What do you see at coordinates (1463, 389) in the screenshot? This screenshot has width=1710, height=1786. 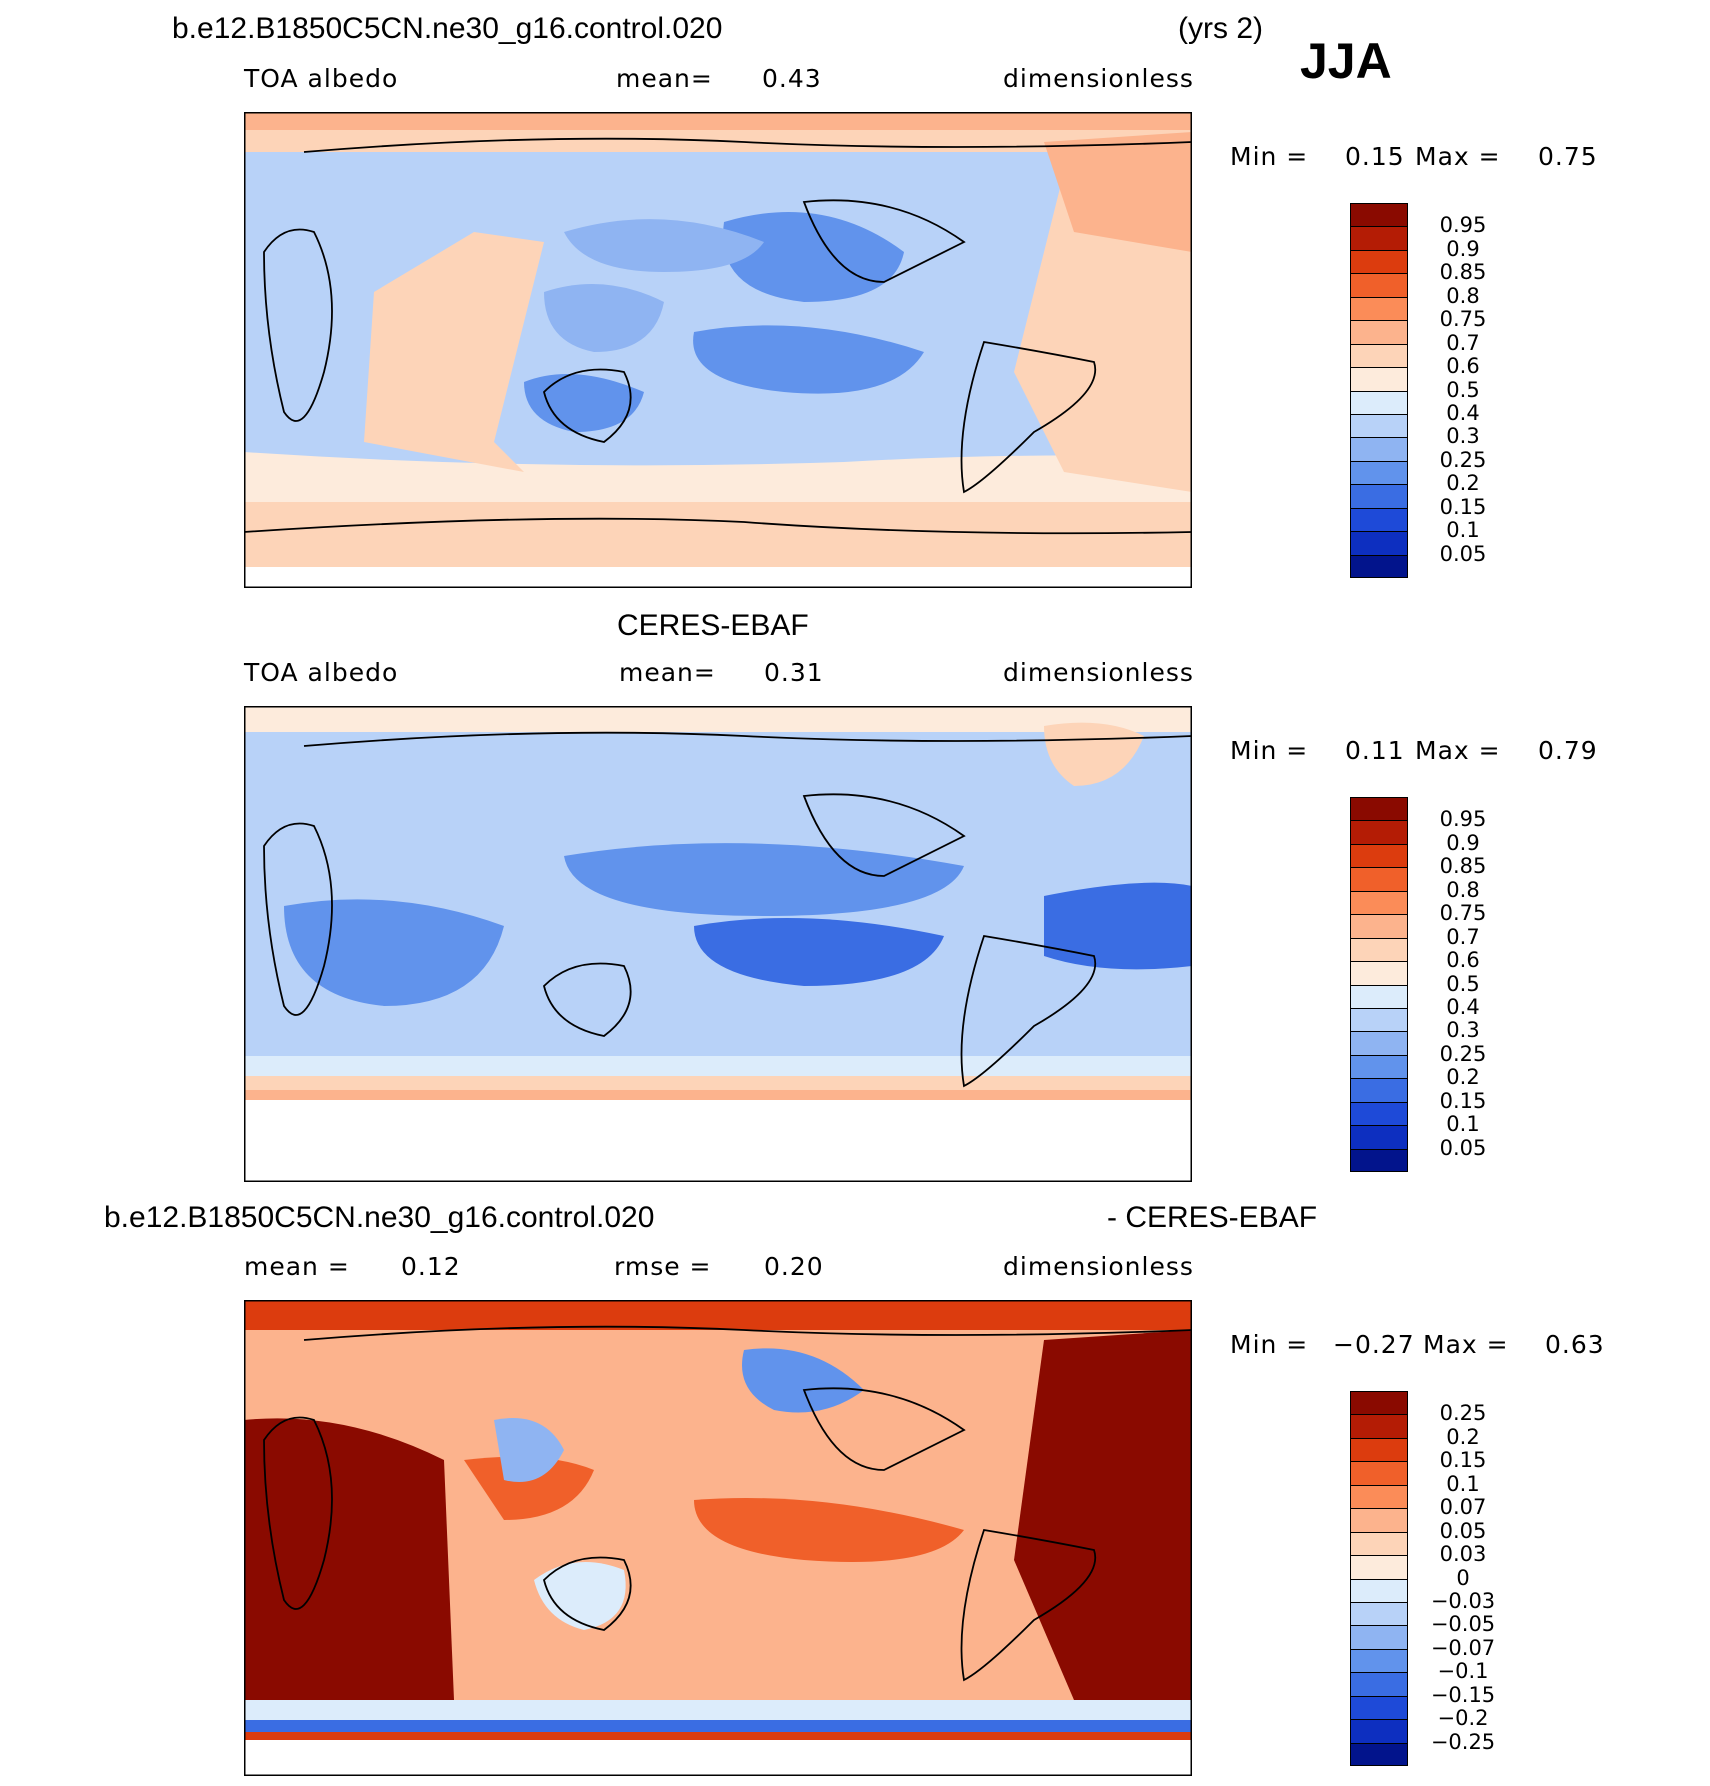 I see `colorbar-label: 0.5` at bounding box center [1463, 389].